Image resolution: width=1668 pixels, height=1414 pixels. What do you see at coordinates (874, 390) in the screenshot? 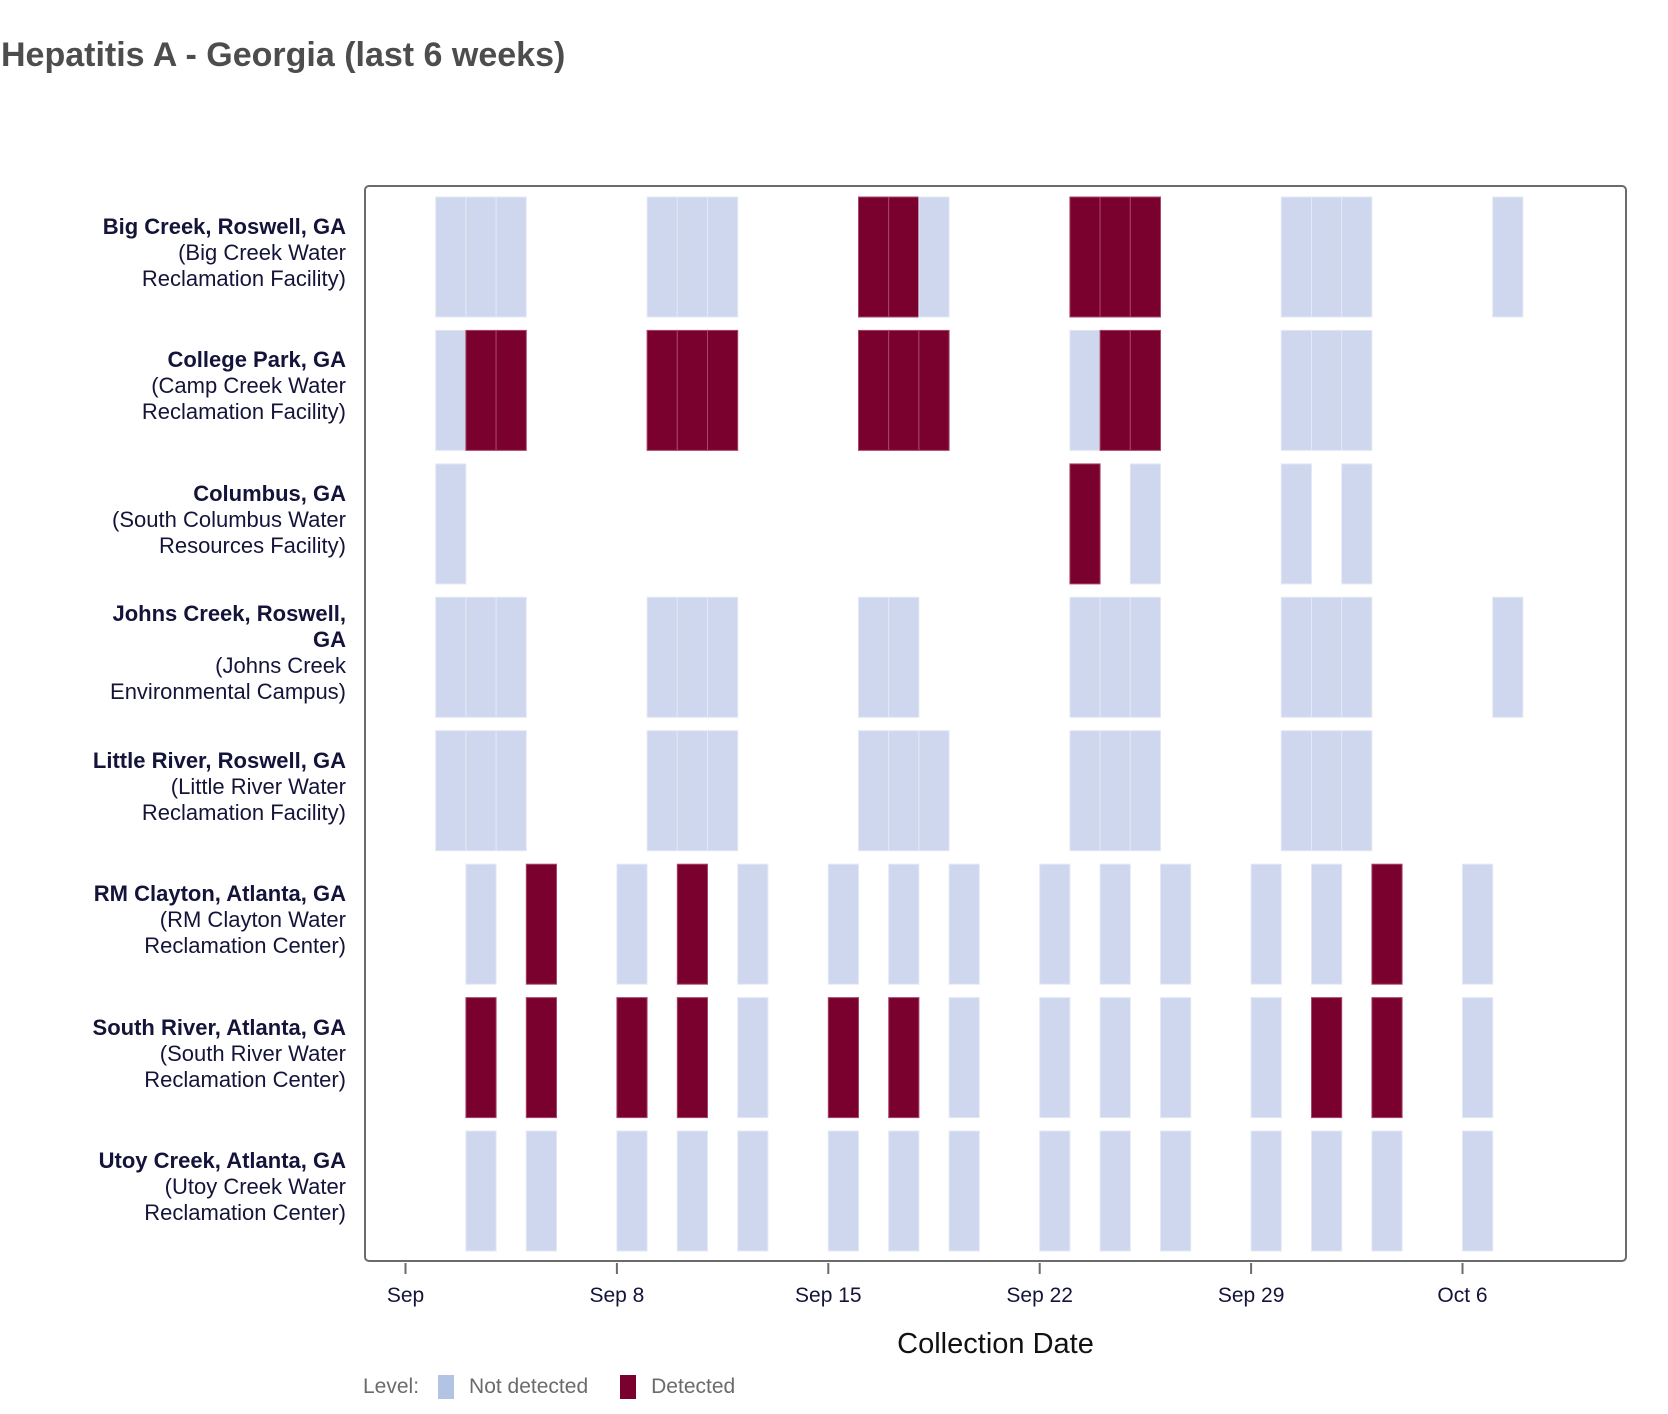
I see `sample-tile-detected: College Park, GA Sep 16: Detected` at bounding box center [874, 390].